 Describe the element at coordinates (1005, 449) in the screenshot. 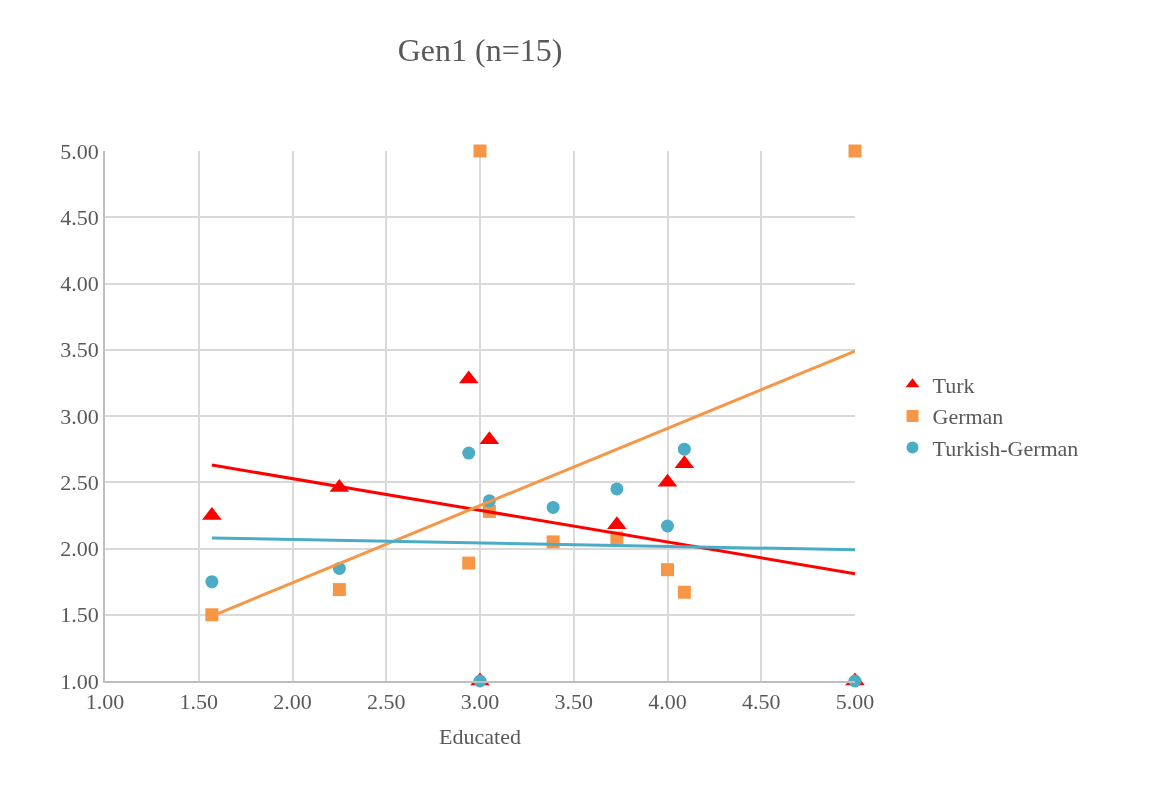

I see `legend-label: Turkish-German` at that location.